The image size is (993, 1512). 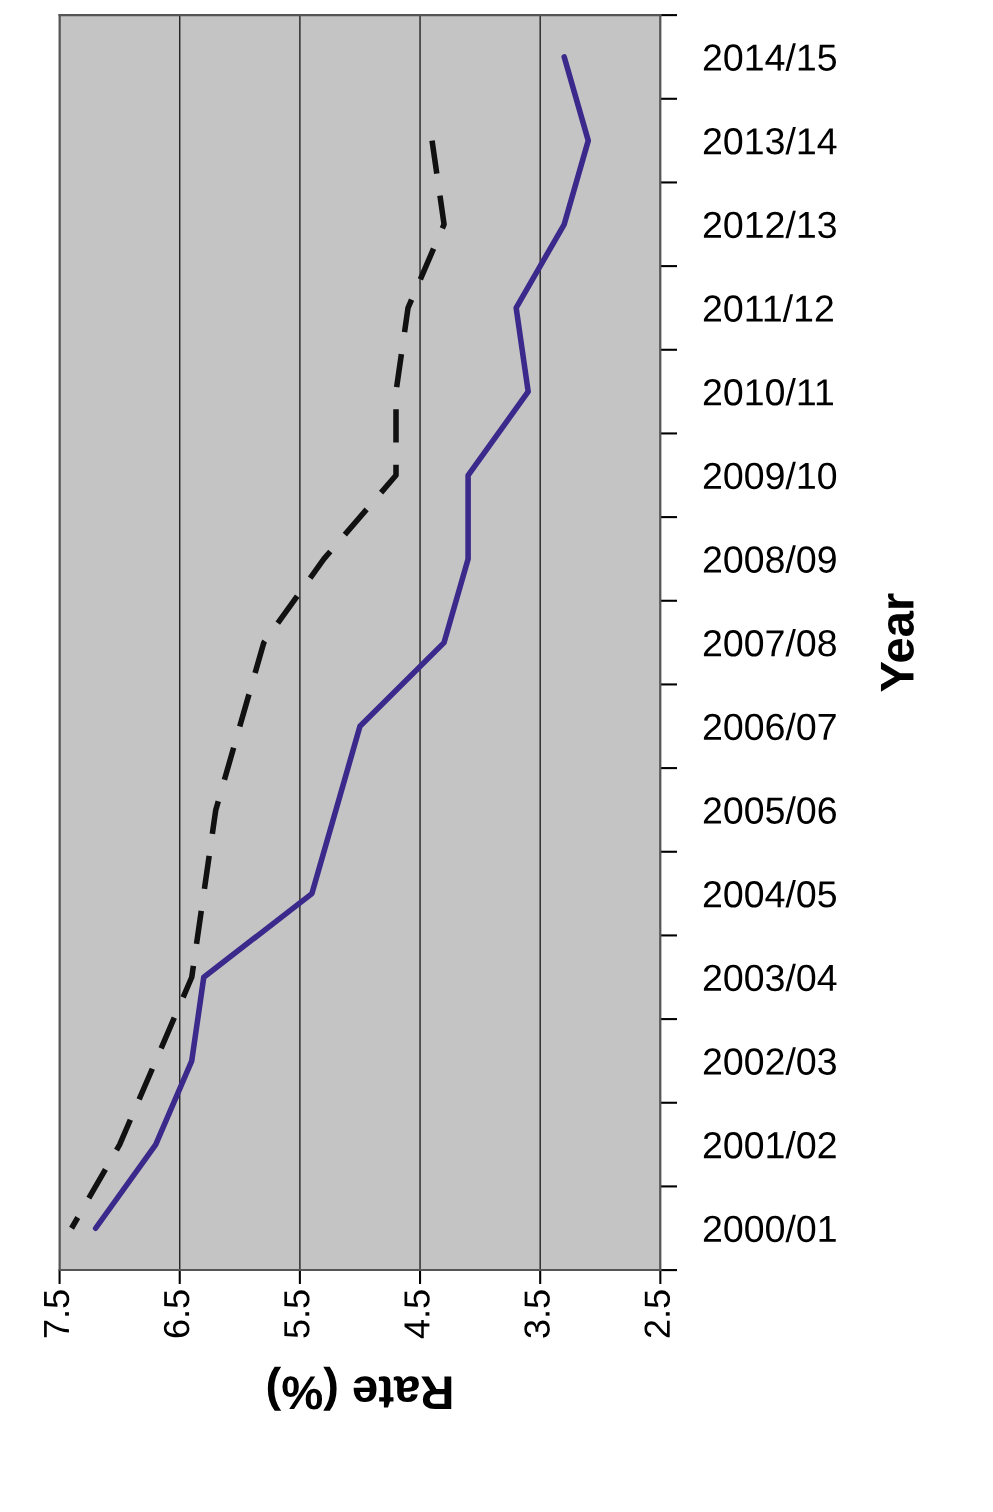 What do you see at coordinates (770, 141) in the screenshot?
I see `y-tick-label: 2013/14` at bounding box center [770, 141].